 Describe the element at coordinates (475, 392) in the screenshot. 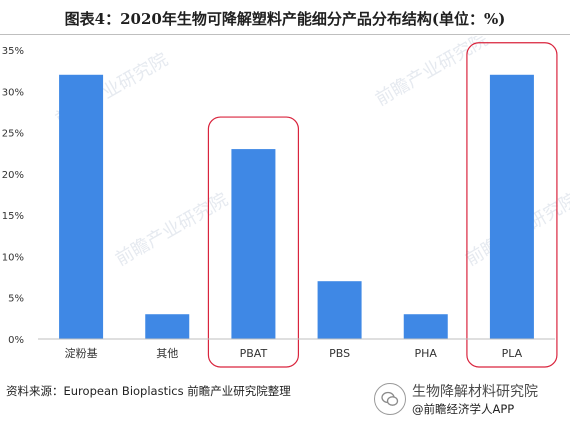

I see `badge-line-1: 生物降解材料研究院` at that location.